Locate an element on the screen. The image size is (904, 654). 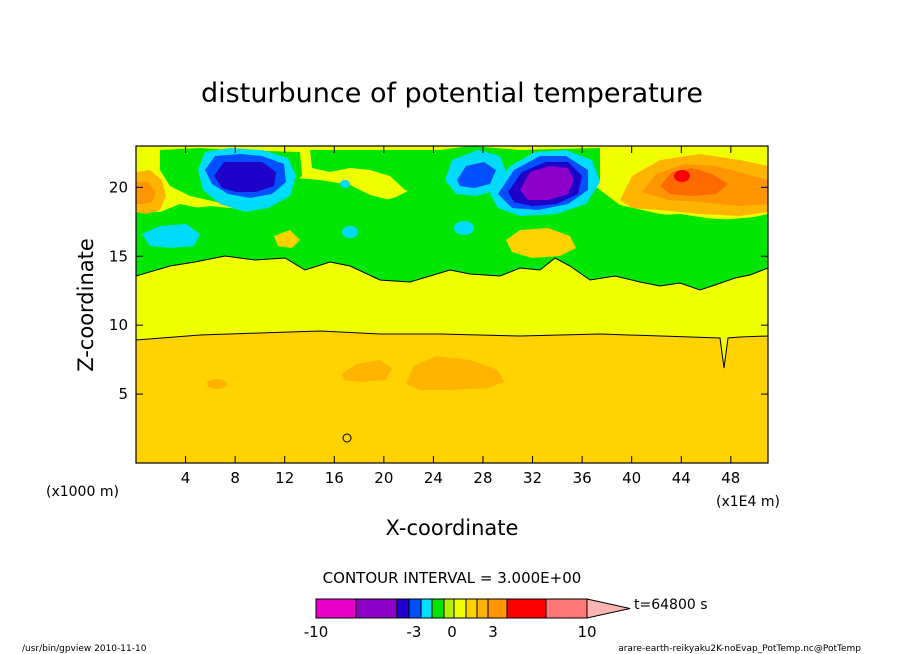
orange-bar-low is located at coordinates (455, 373).